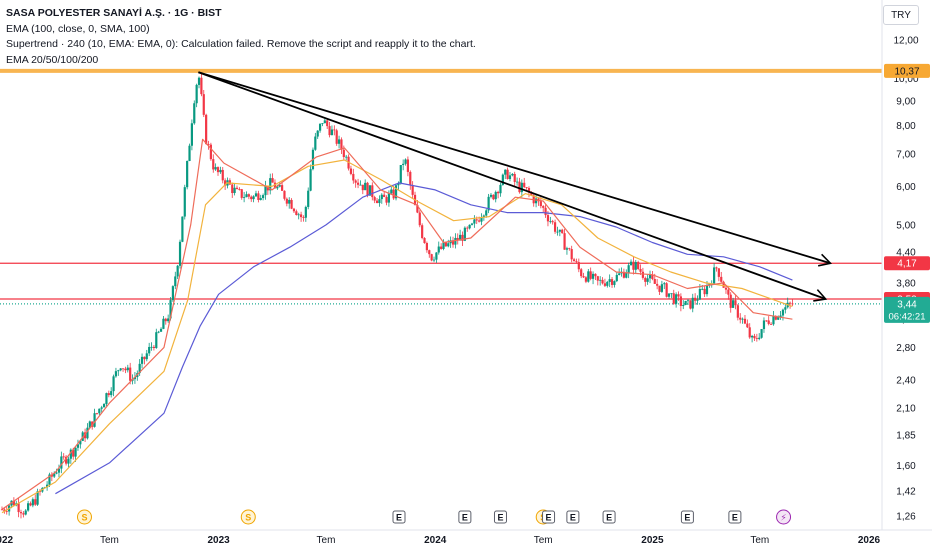 This screenshot has width=932, height=550. Describe the element at coordinates (901, 15) in the screenshot. I see `currency-button: TRY` at that location.